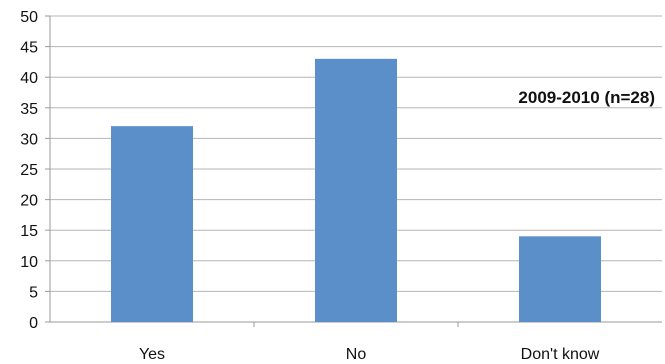 The image size is (665, 364). Describe the element at coordinates (560, 354) in the screenshot. I see `x-category-label: Don't know` at that location.